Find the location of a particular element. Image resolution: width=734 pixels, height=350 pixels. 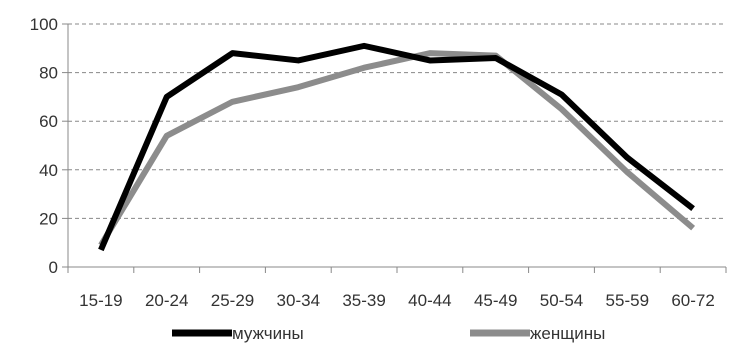

x-tick-label: 50-54 is located at coordinates (561, 300).